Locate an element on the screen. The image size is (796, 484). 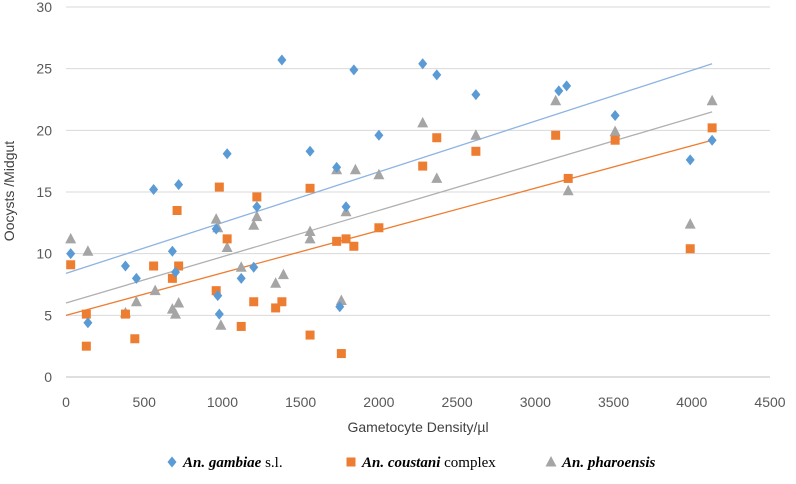
legend-label: An. coustani complex is located at coordinates (428, 463).